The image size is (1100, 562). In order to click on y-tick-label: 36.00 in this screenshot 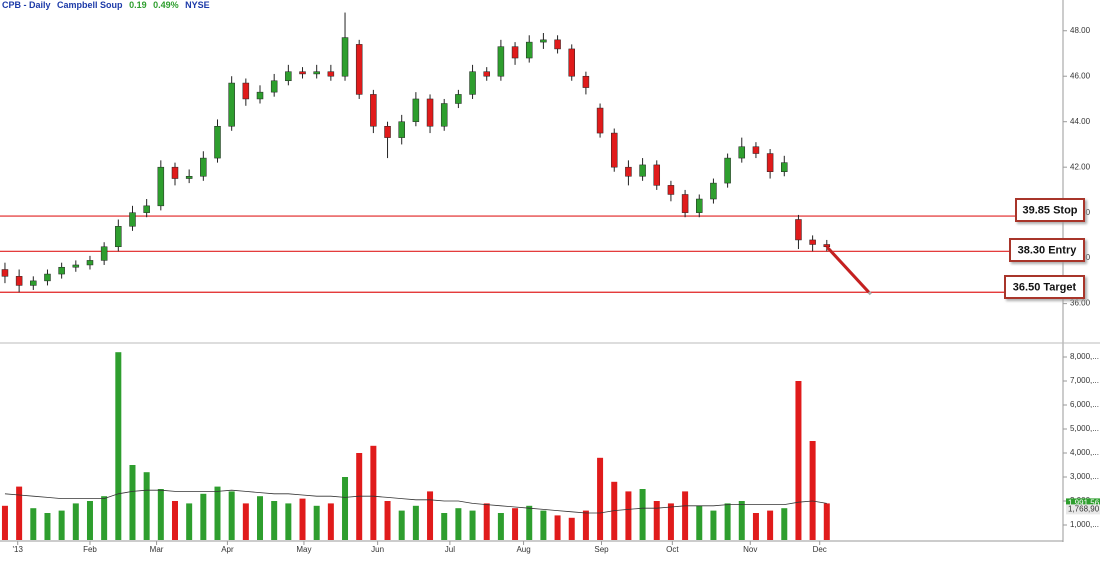, I will do `click(1080, 303)`.